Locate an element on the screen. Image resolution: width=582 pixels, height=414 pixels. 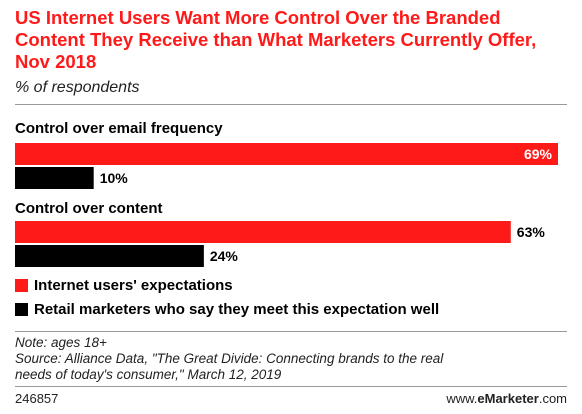
legend-item-internet-users: Internet users' expectations is located at coordinates (124, 285).